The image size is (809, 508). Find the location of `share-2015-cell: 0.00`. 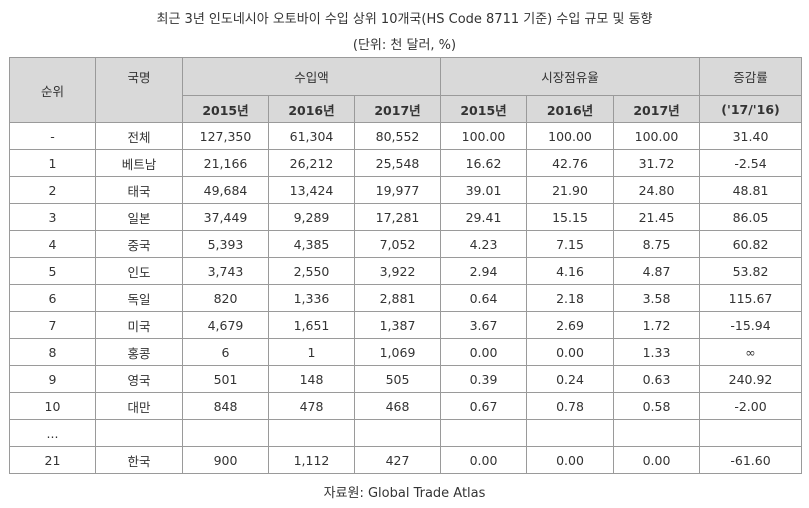

share-2015-cell: 0.00 is located at coordinates (484, 352).